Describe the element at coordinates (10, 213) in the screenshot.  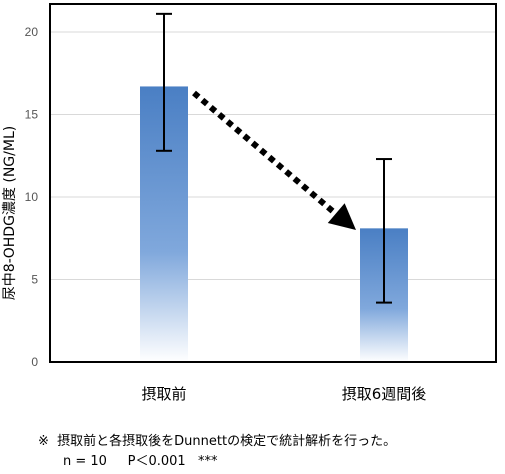
I see `y-axis-label: 尿中8-OHDG濃度 (NG/ML)` at that location.